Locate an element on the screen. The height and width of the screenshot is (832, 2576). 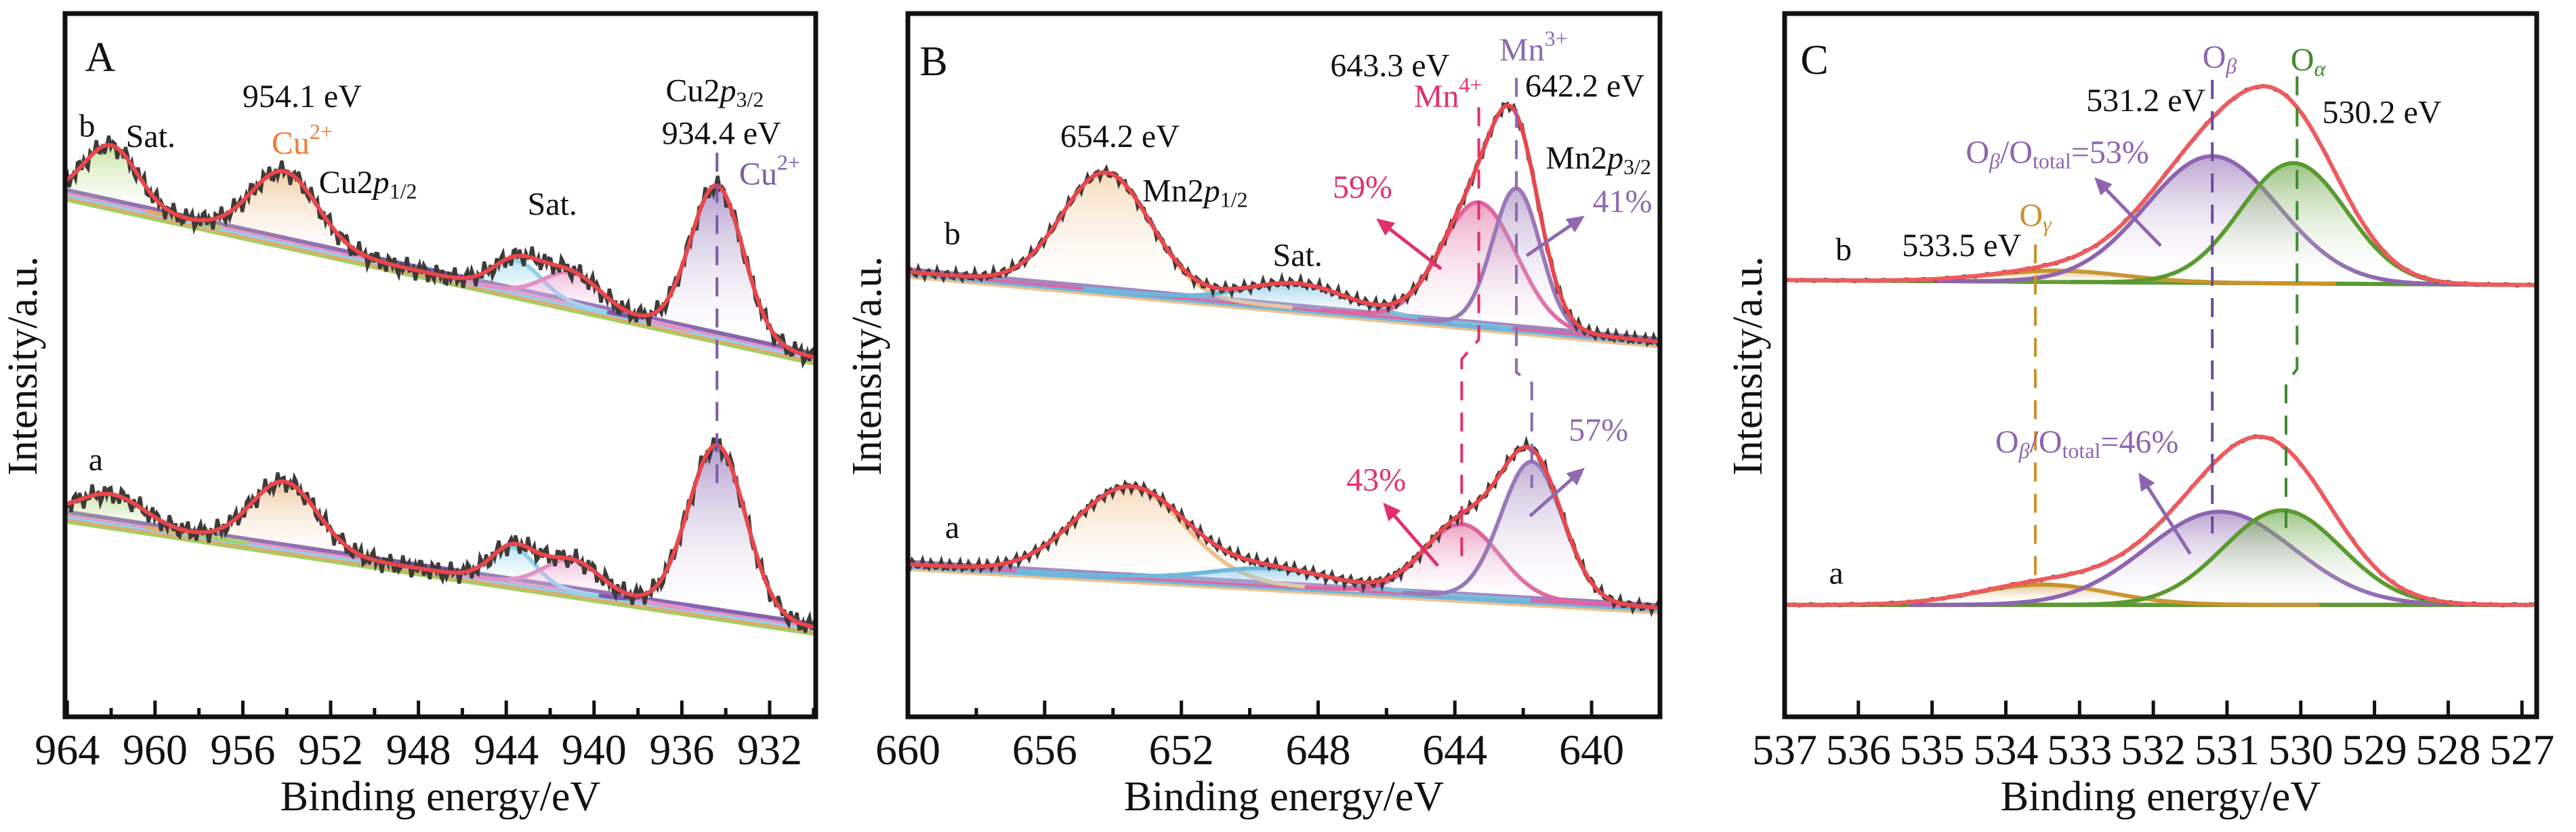
x-tick-label: 529 is located at coordinates (2374, 750).